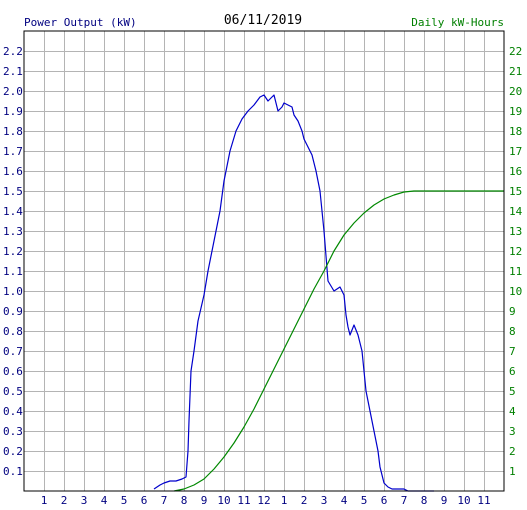 Image resolution: width=527 pixels, height=510 pixels. I want to click on y-left-tick-label: 0.9, so click(13, 311).